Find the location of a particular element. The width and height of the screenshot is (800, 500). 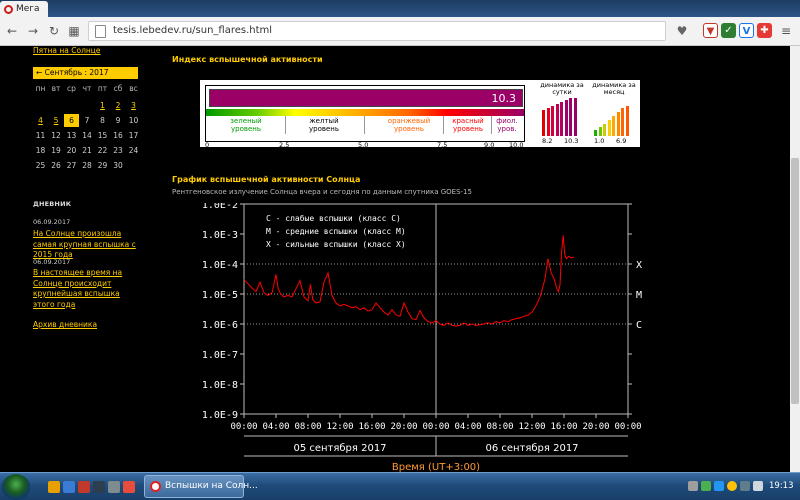

chart-title: График вспышечной активности Солнца is located at coordinates (266, 179).